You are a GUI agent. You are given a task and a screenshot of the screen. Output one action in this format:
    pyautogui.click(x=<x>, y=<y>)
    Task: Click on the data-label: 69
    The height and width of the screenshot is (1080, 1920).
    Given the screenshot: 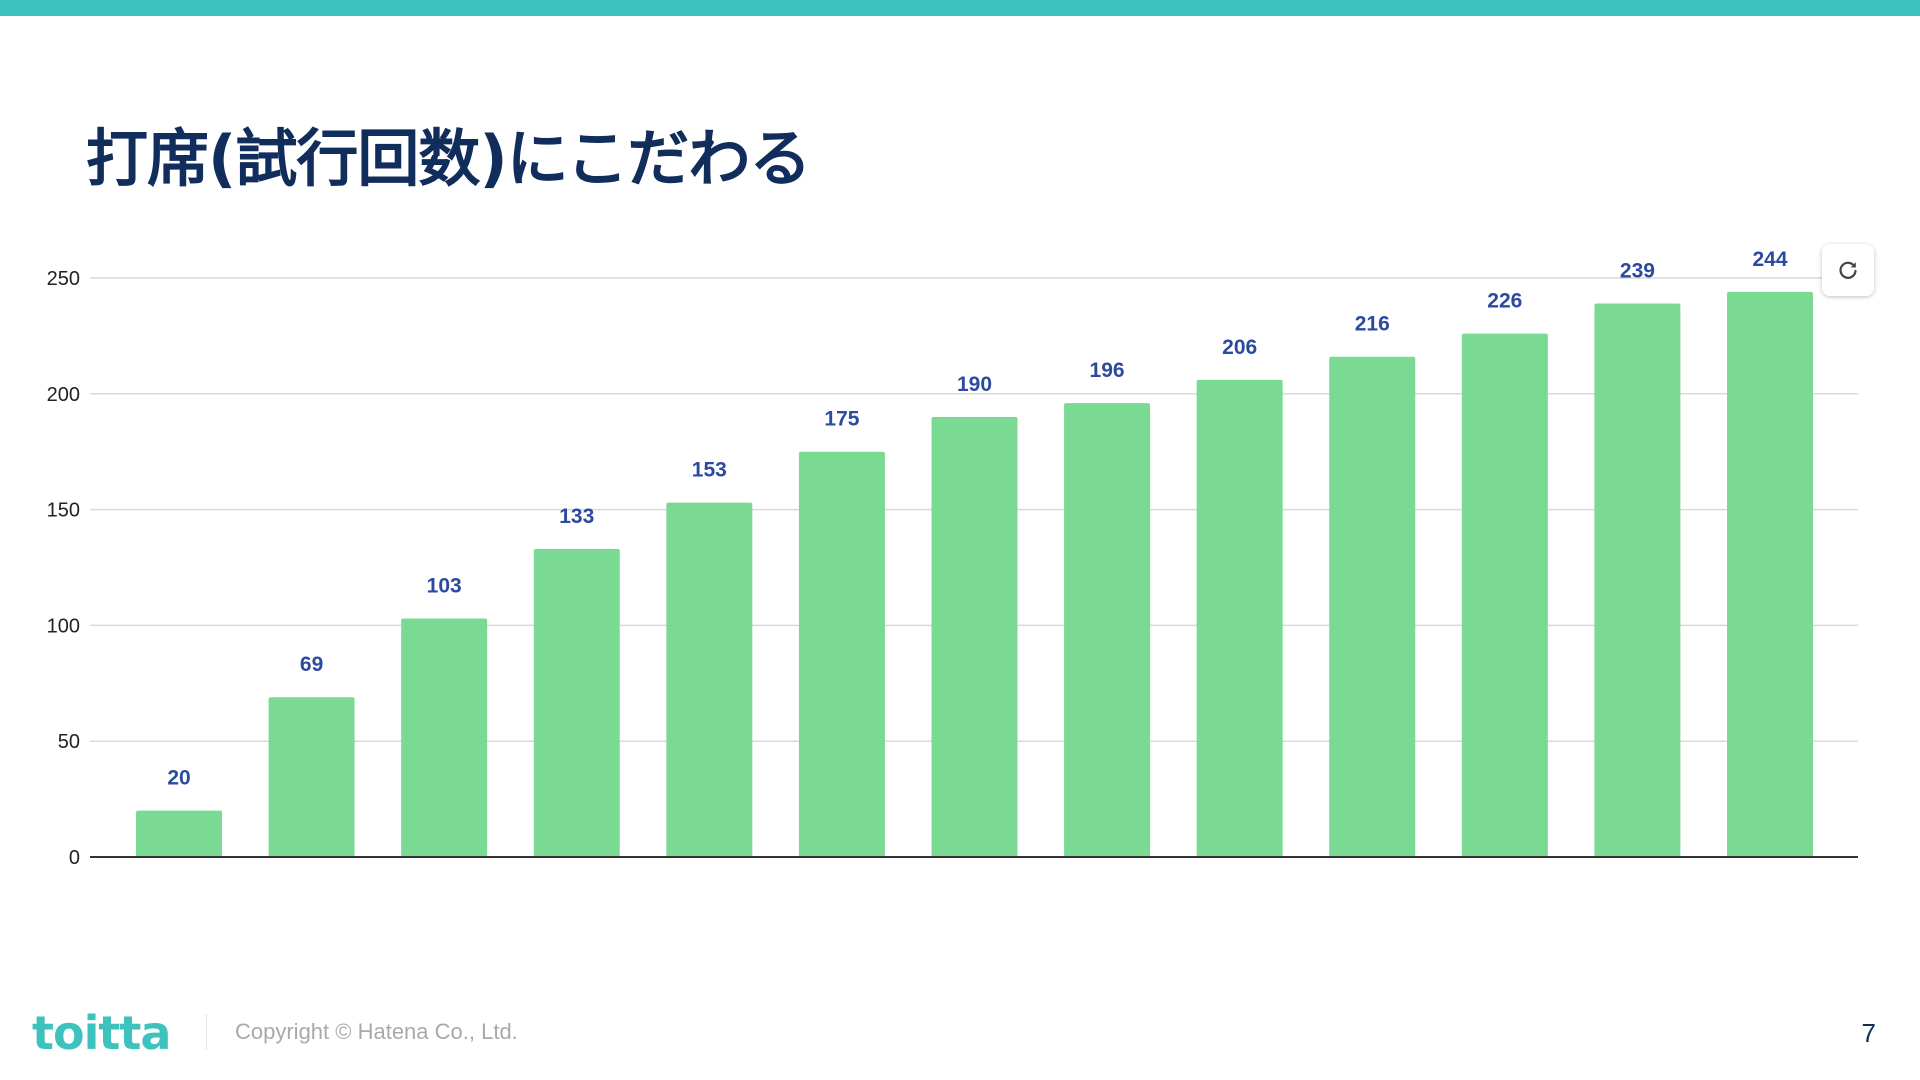 What is the action you would take?
    pyautogui.click(x=311, y=664)
    